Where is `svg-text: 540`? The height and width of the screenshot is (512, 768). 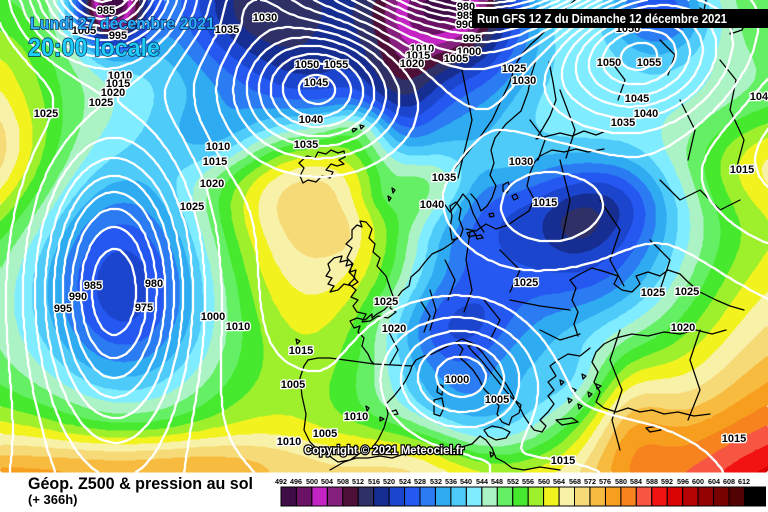
svg-text: 540 is located at coordinates (466, 481).